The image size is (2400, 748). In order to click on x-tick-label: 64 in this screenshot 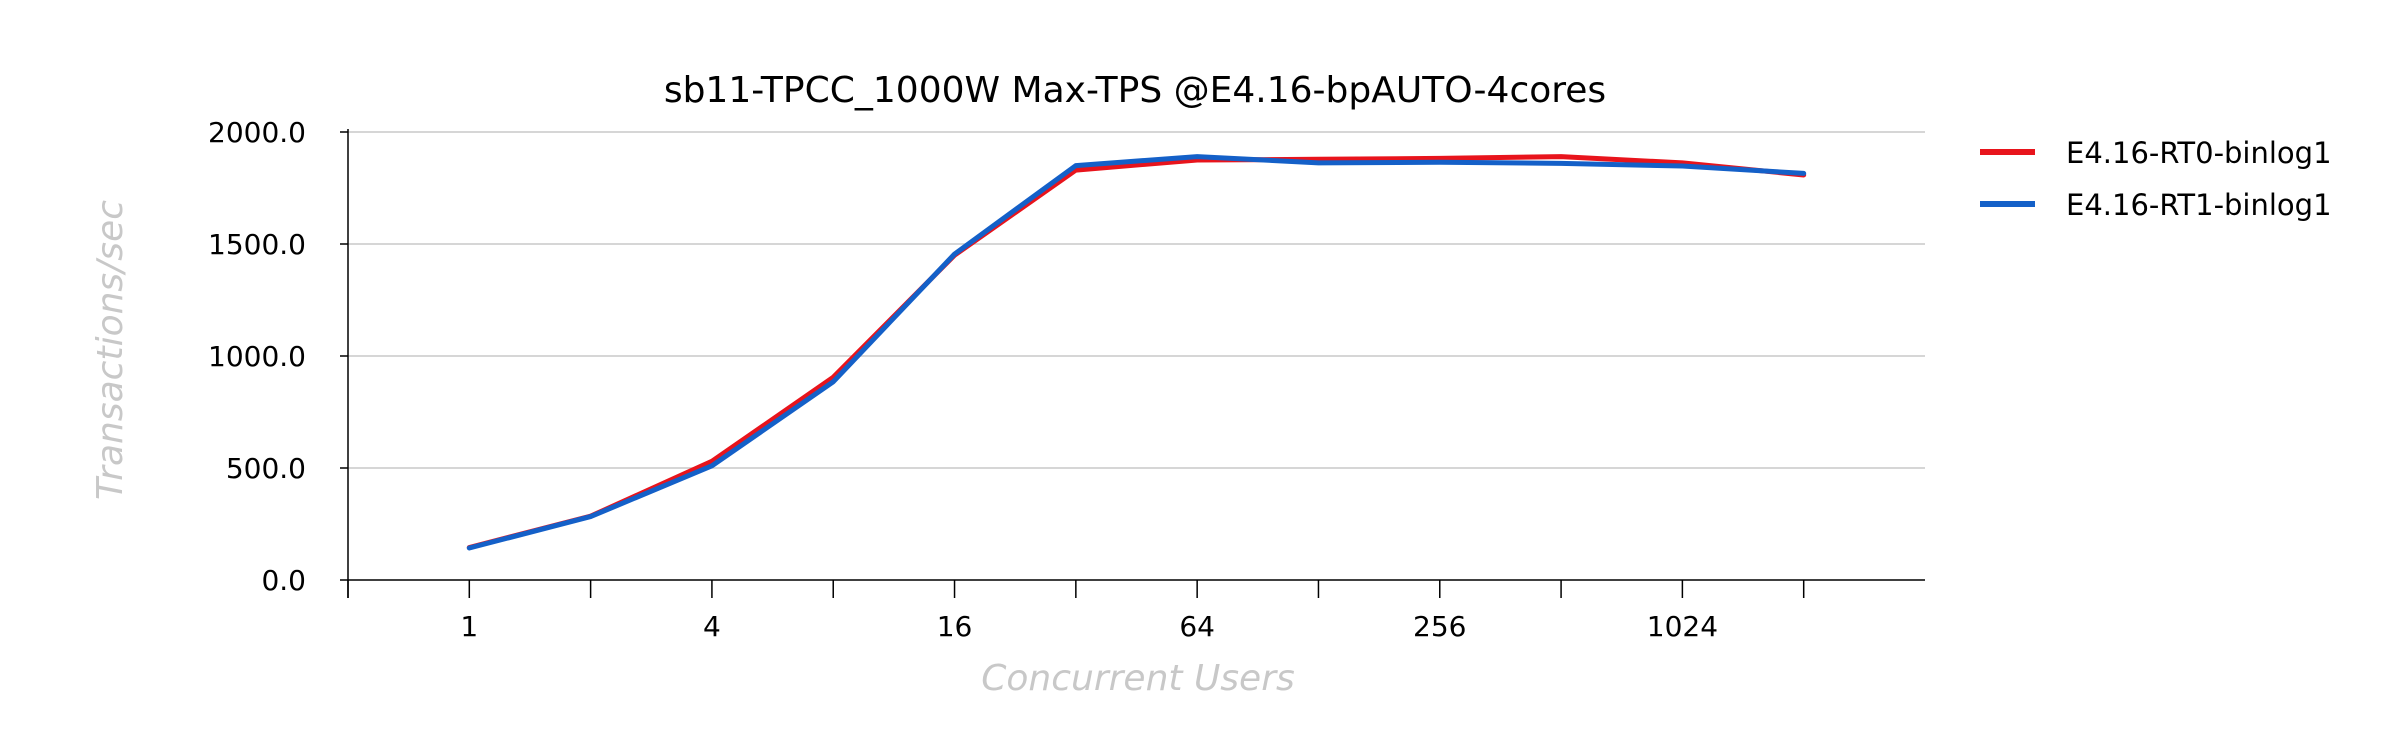, I will do `click(1197, 626)`.